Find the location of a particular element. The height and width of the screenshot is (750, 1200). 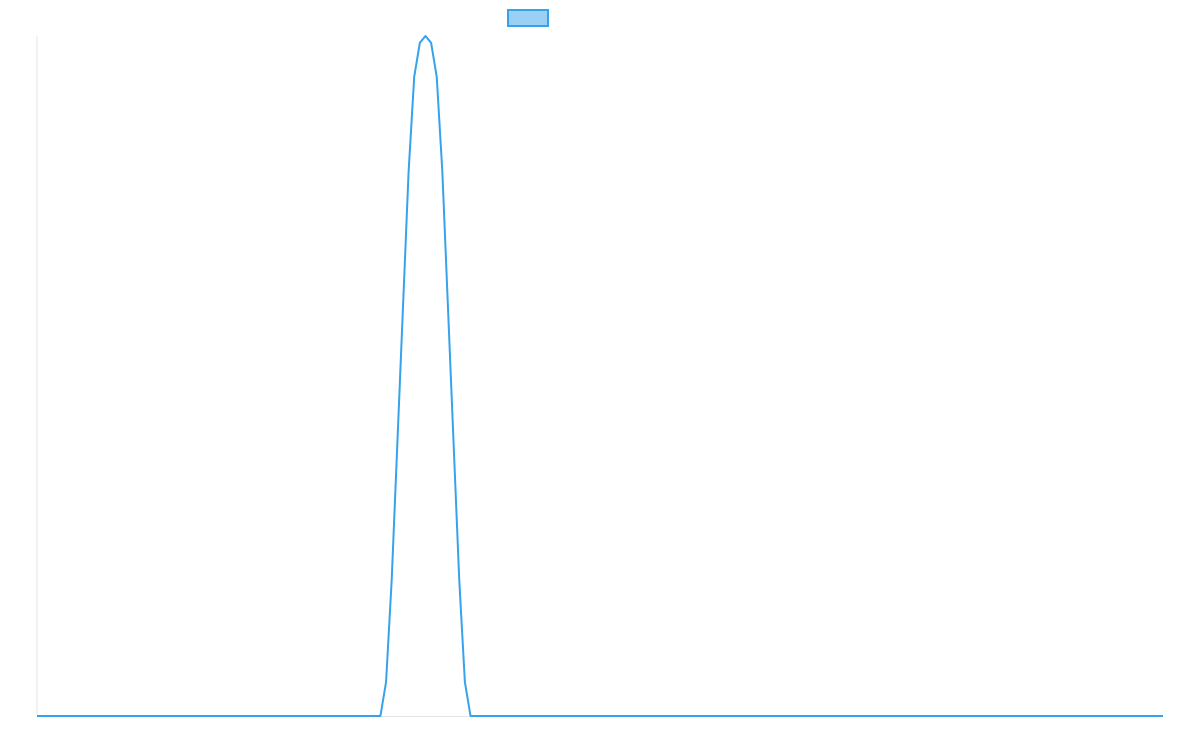

legend-swatch is located at coordinates (528, 18).